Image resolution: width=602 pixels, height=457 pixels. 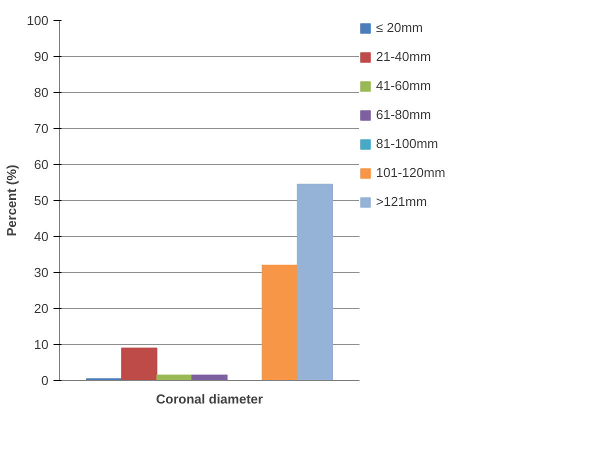 What do you see at coordinates (41, 308) in the screenshot?
I see `y-tick-label: 20` at bounding box center [41, 308].